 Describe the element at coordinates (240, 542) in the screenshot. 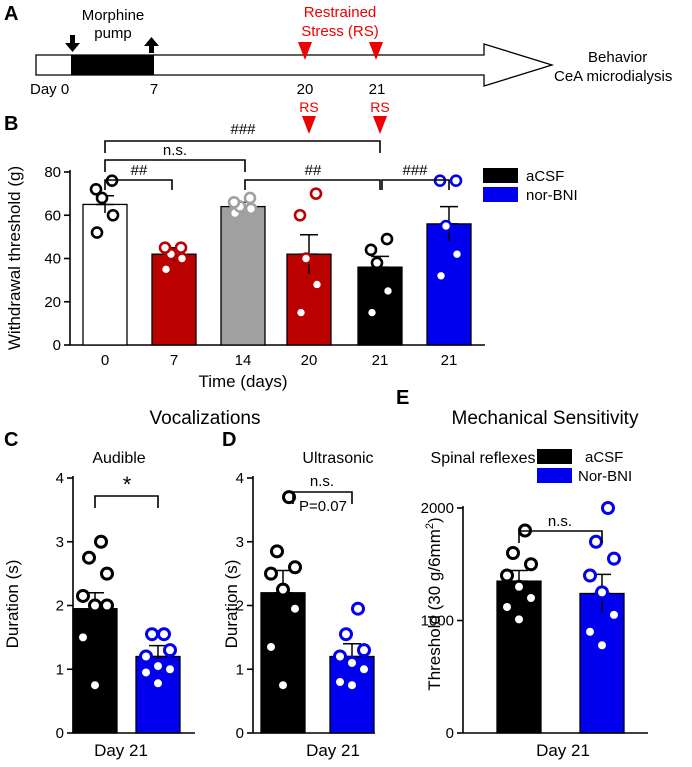

I see `D-y-tick-label: 3` at that location.